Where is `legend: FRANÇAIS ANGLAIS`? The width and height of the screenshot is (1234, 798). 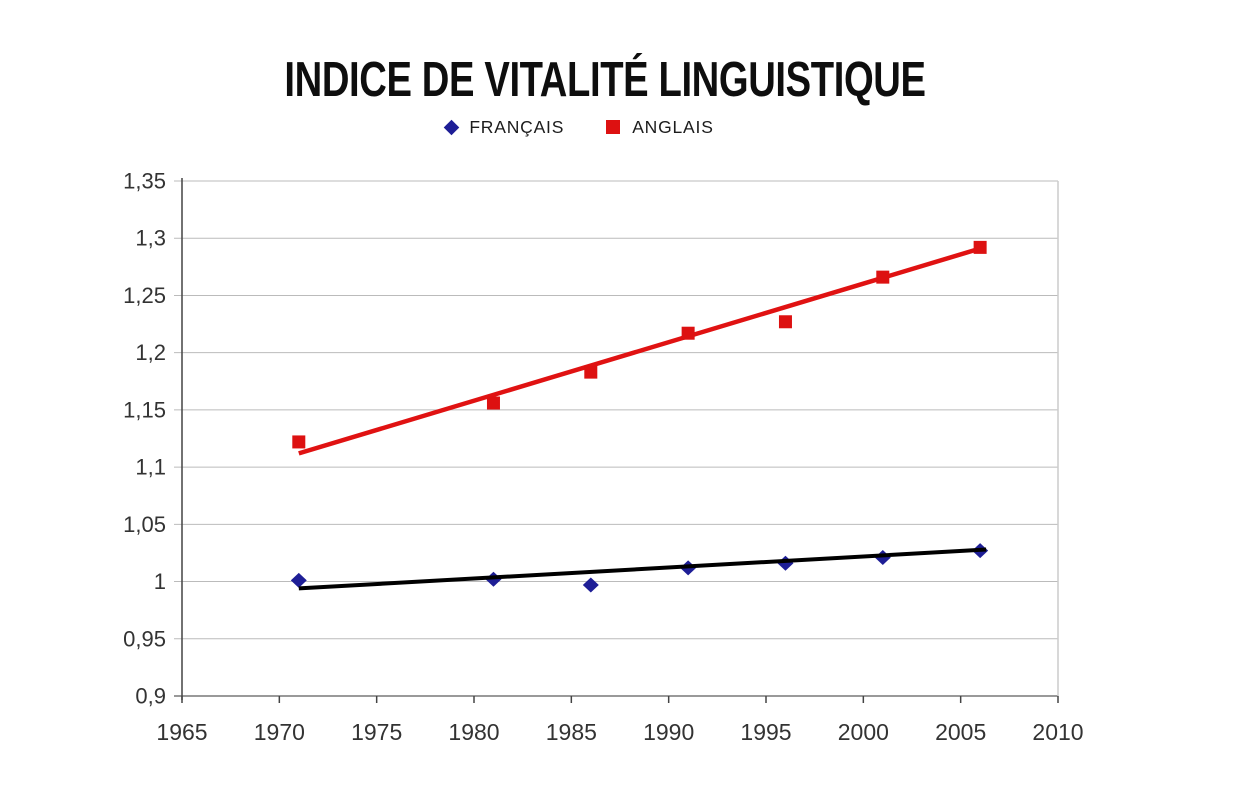
legend: FRANÇAIS ANGLAIS is located at coordinates (598, 127).